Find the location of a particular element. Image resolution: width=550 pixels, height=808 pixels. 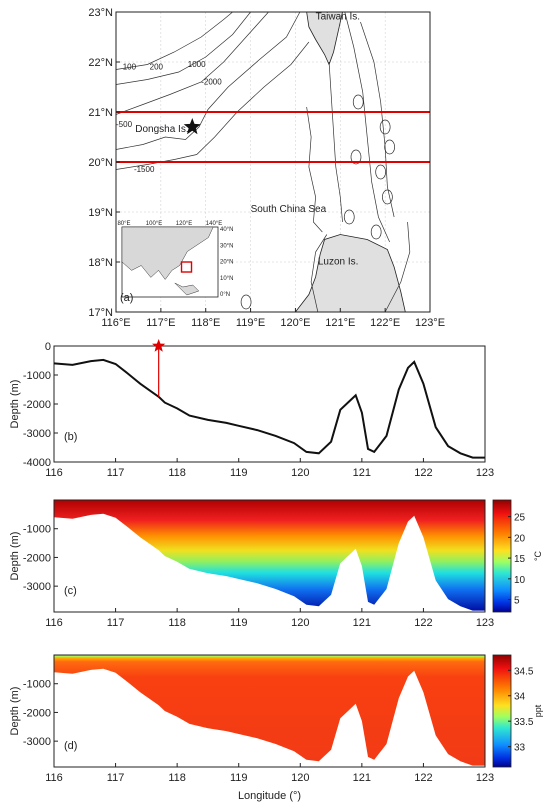

panel-label-a: (a) is located at coordinates (126, 298).